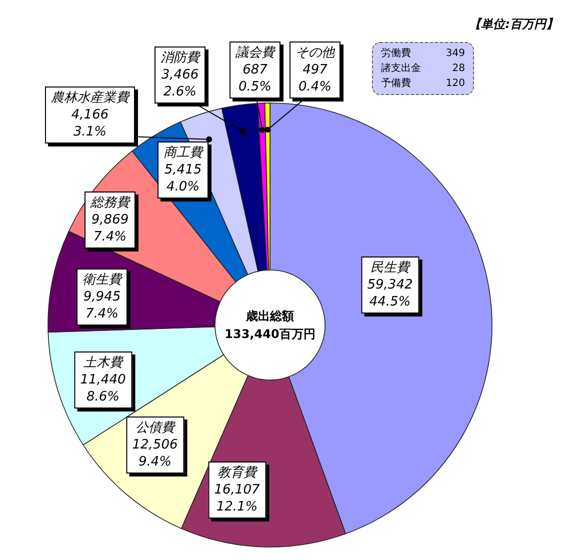 The image size is (570, 560). I want to click on data-label: 687 0.5%, so click(255, 79).